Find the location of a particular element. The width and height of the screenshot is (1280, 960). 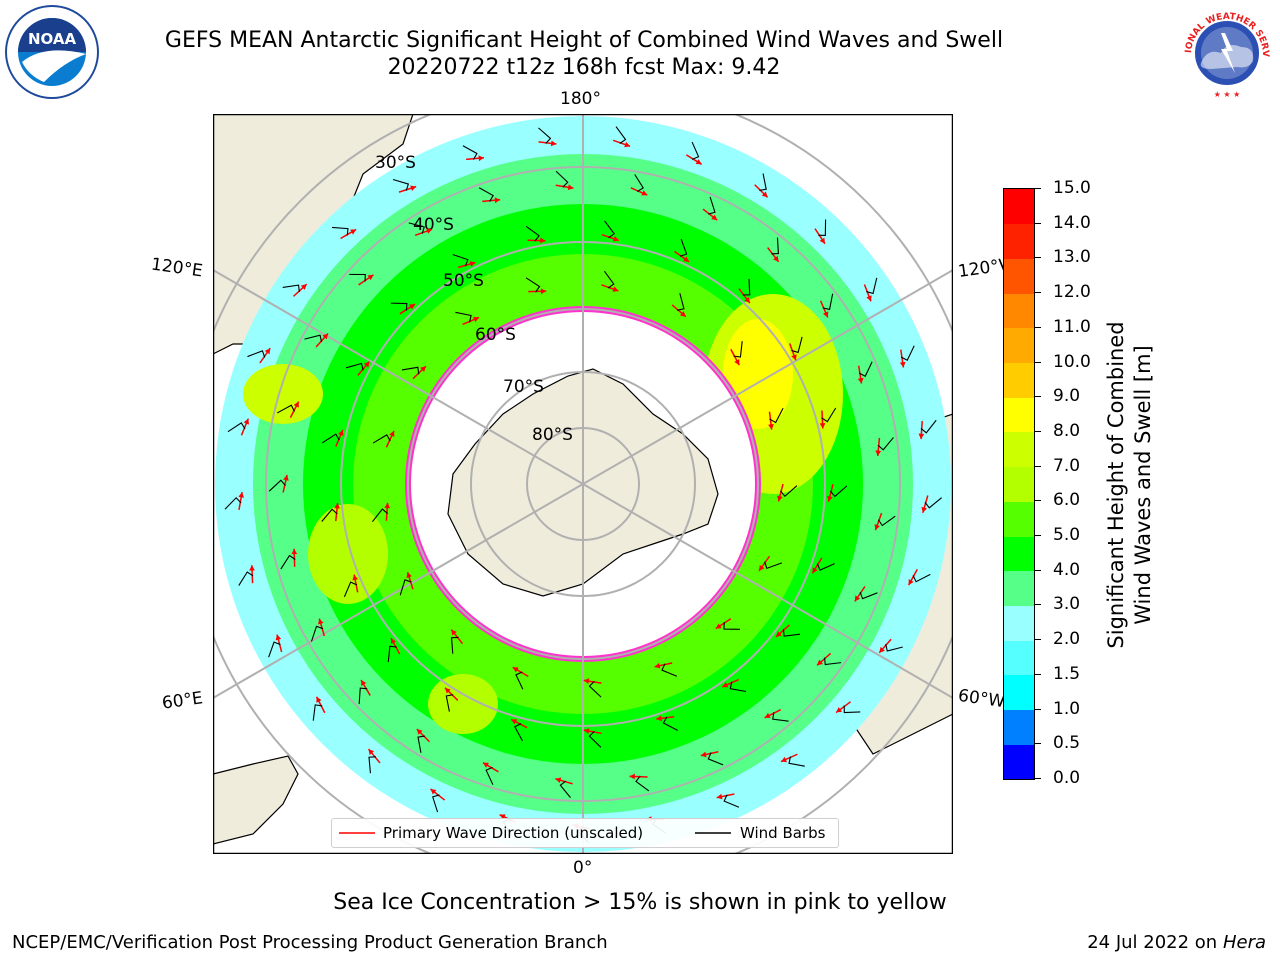

lat-label-70s: 70°S is located at coordinates (523, 387).